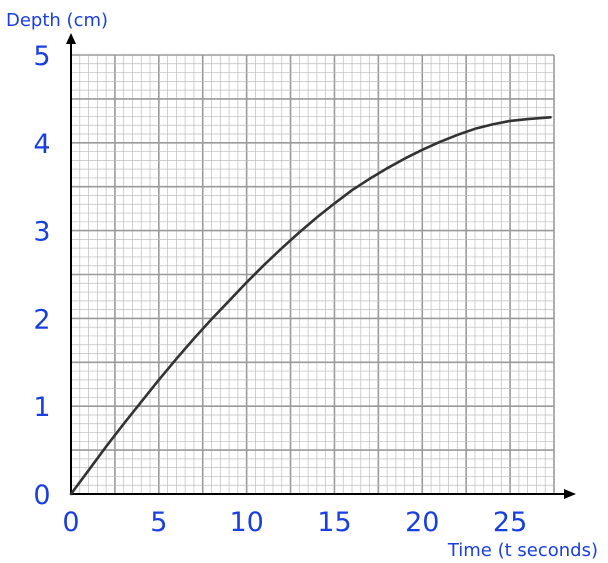  What do you see at coordinates (41, 319) in the screenshot?
I see `y-tick-label: 2` at bounding box center [41, 319].